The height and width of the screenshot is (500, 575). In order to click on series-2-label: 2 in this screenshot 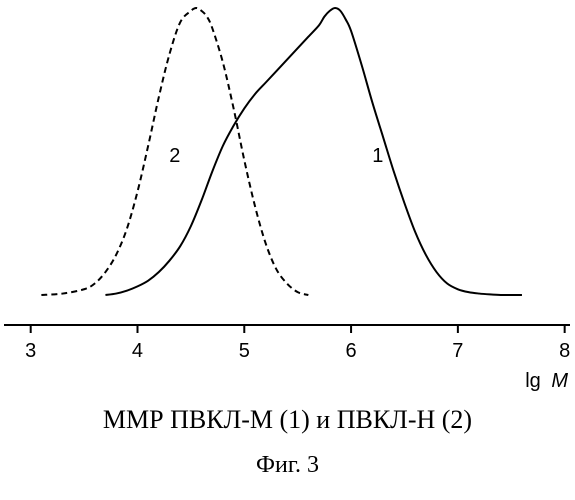, I will do `click(174, 156)`.